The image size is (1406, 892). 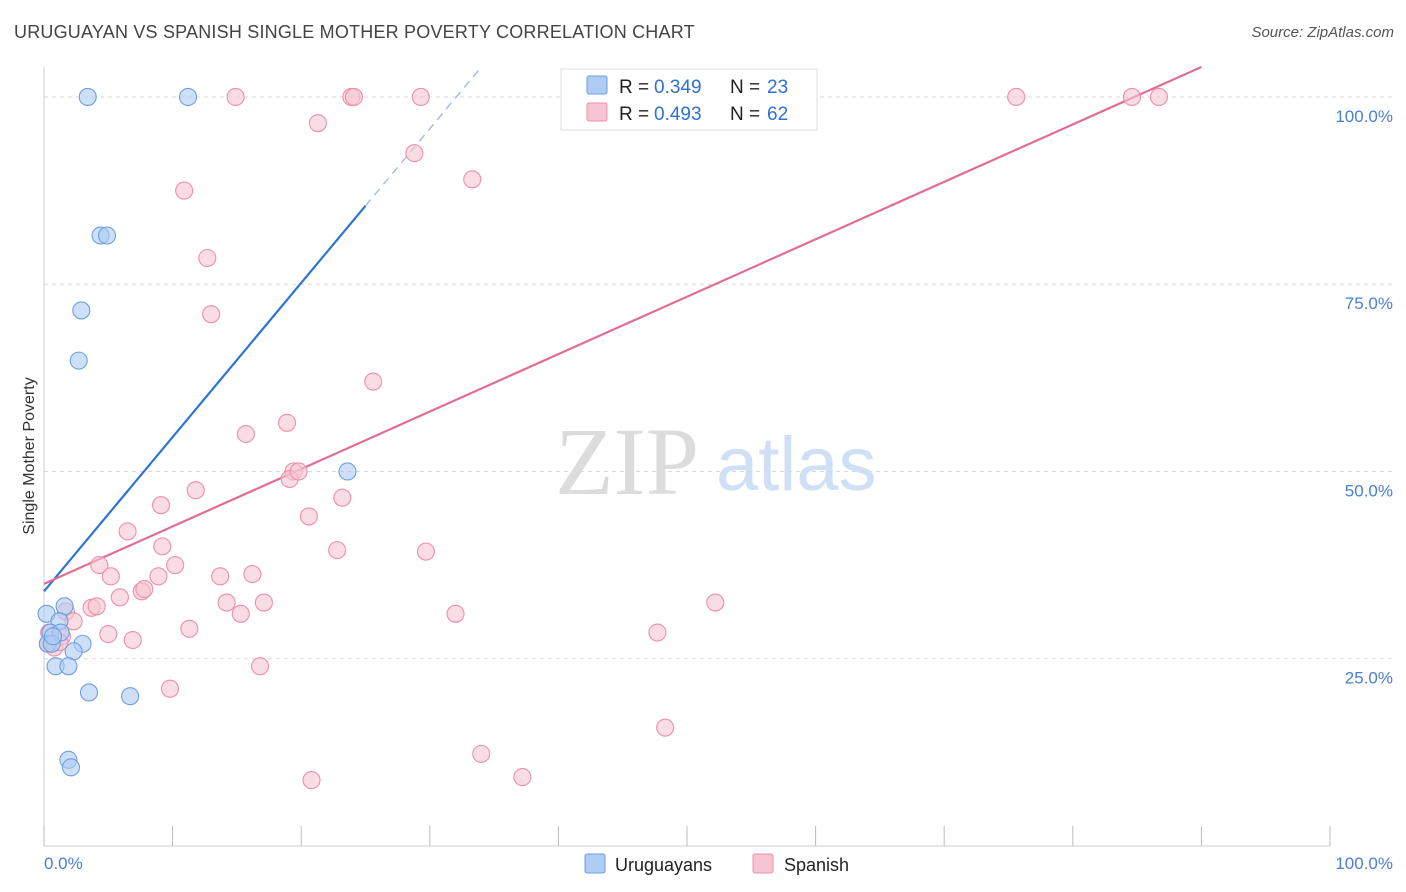 What do you see at coordinates (1322, 32) in the screenshot?
I see `source-label: Source: ZipAtlas.com` at bounding box center [1322, 32].